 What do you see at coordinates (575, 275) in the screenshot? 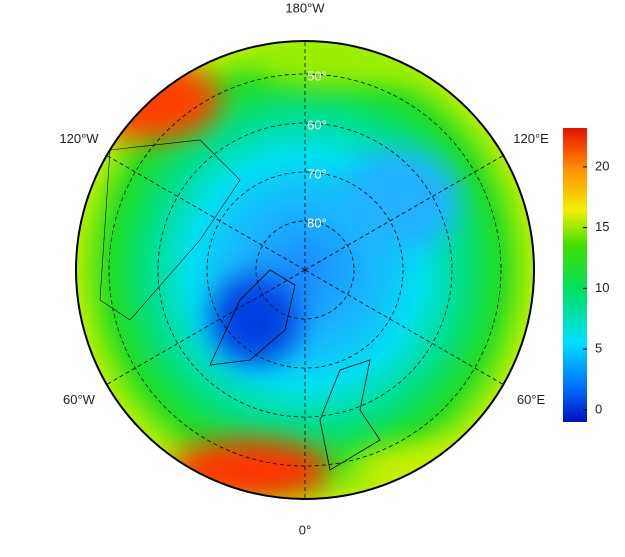
I see `colorbar` at bounding box center [575, 275].